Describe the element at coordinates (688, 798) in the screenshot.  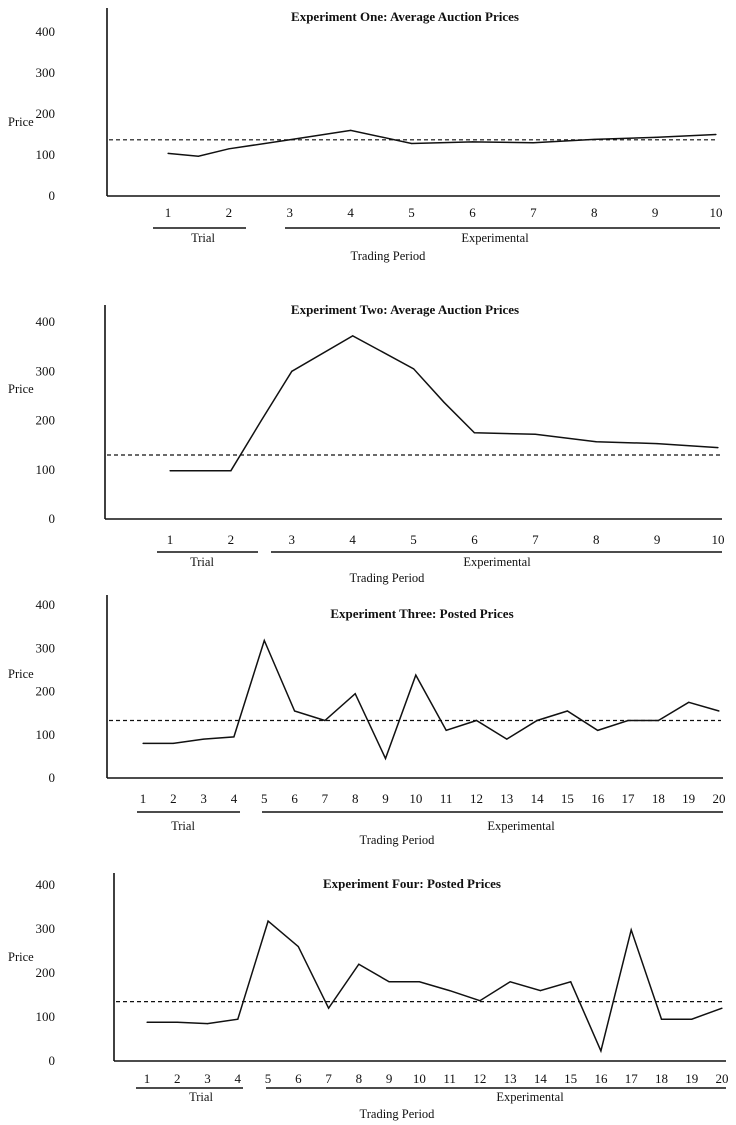
I see `x-tick-label: 19` at that location.